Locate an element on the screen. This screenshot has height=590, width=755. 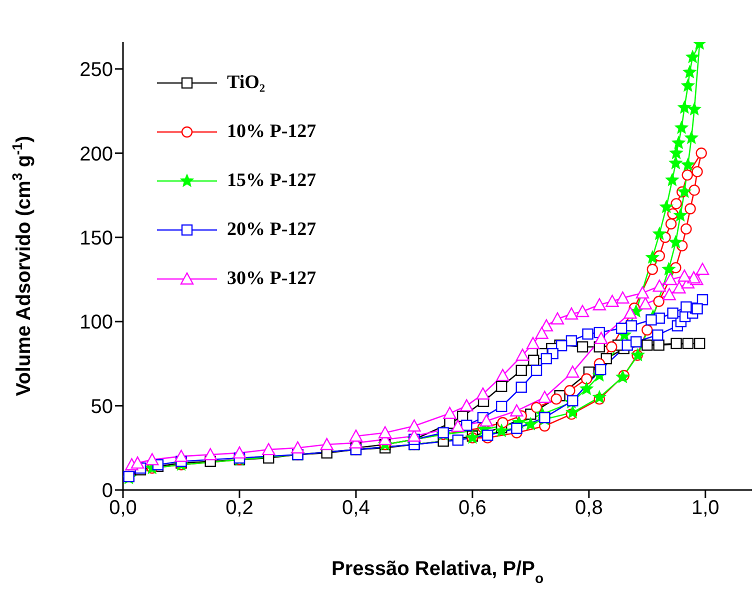
y-tick-label: 200 is located at coordinates (96, 154).